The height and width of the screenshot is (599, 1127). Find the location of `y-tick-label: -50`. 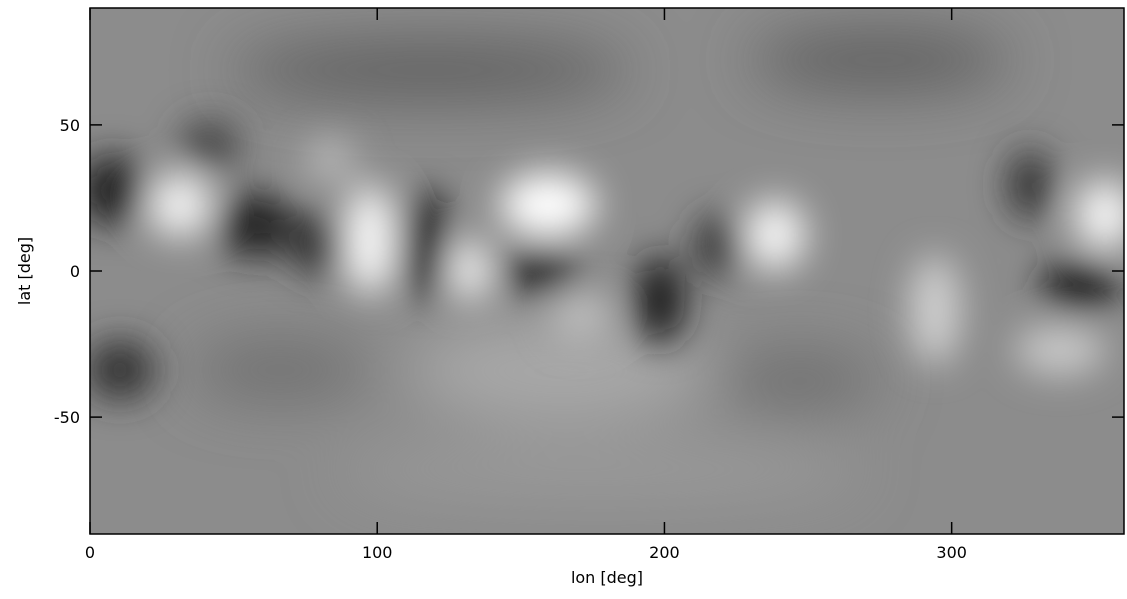

y-tick-label: -50 is located at coordinates (67, 417).